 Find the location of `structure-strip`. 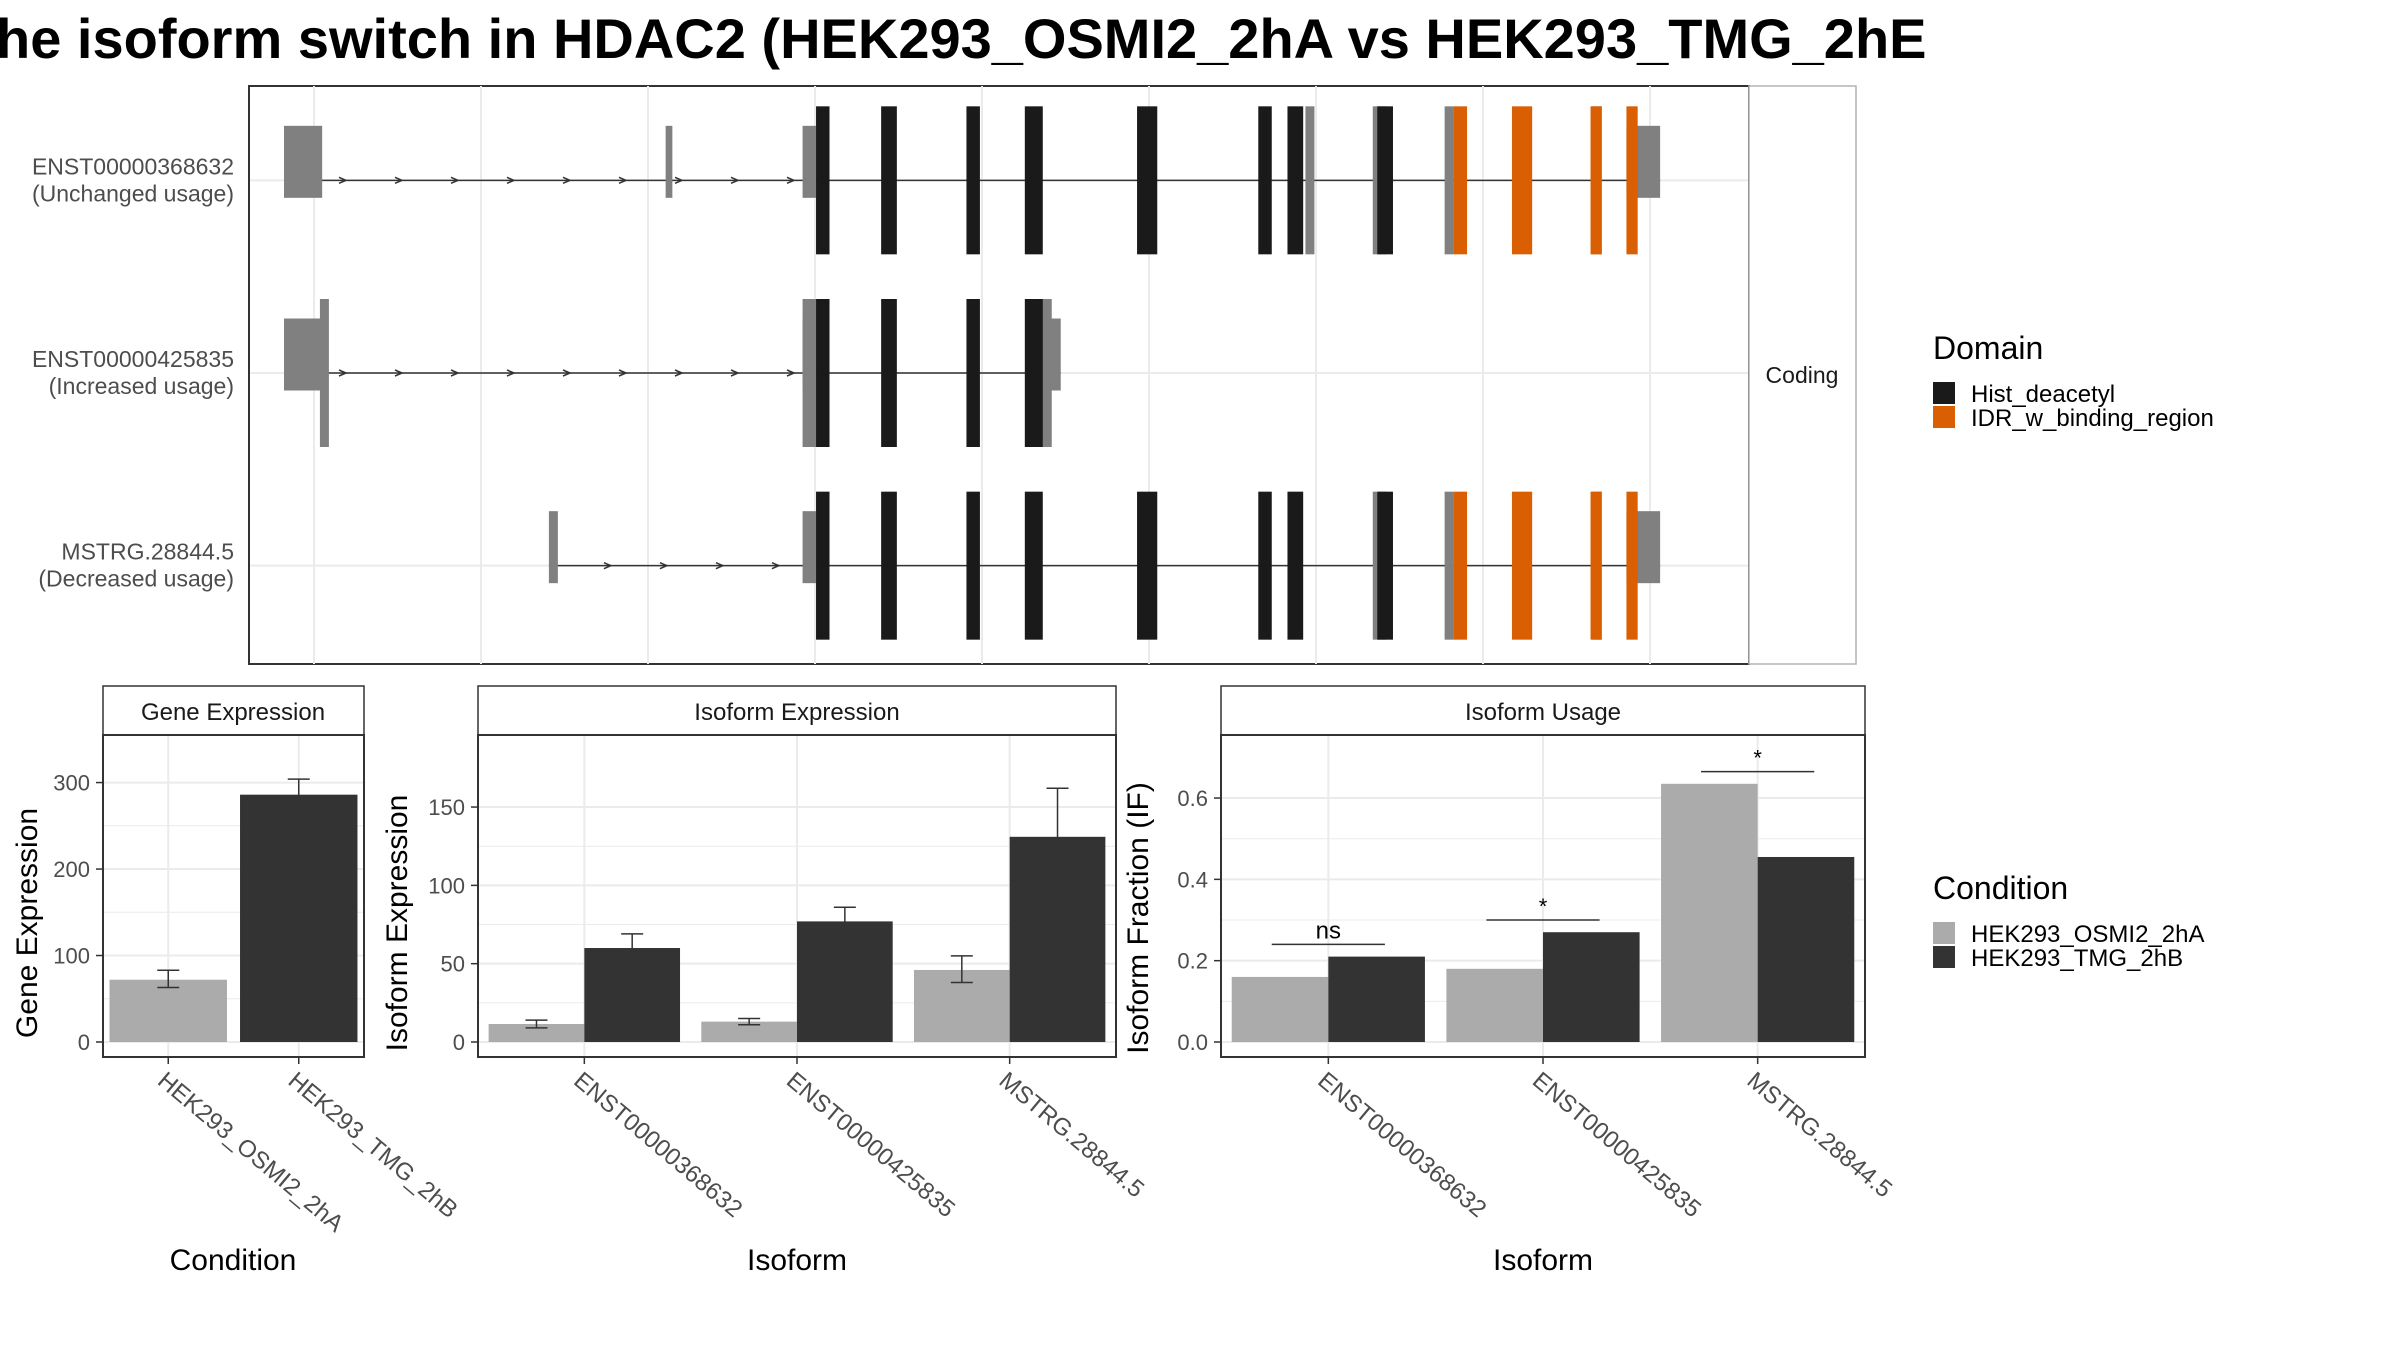

structure-strip is located at coordinates (1802, 375).